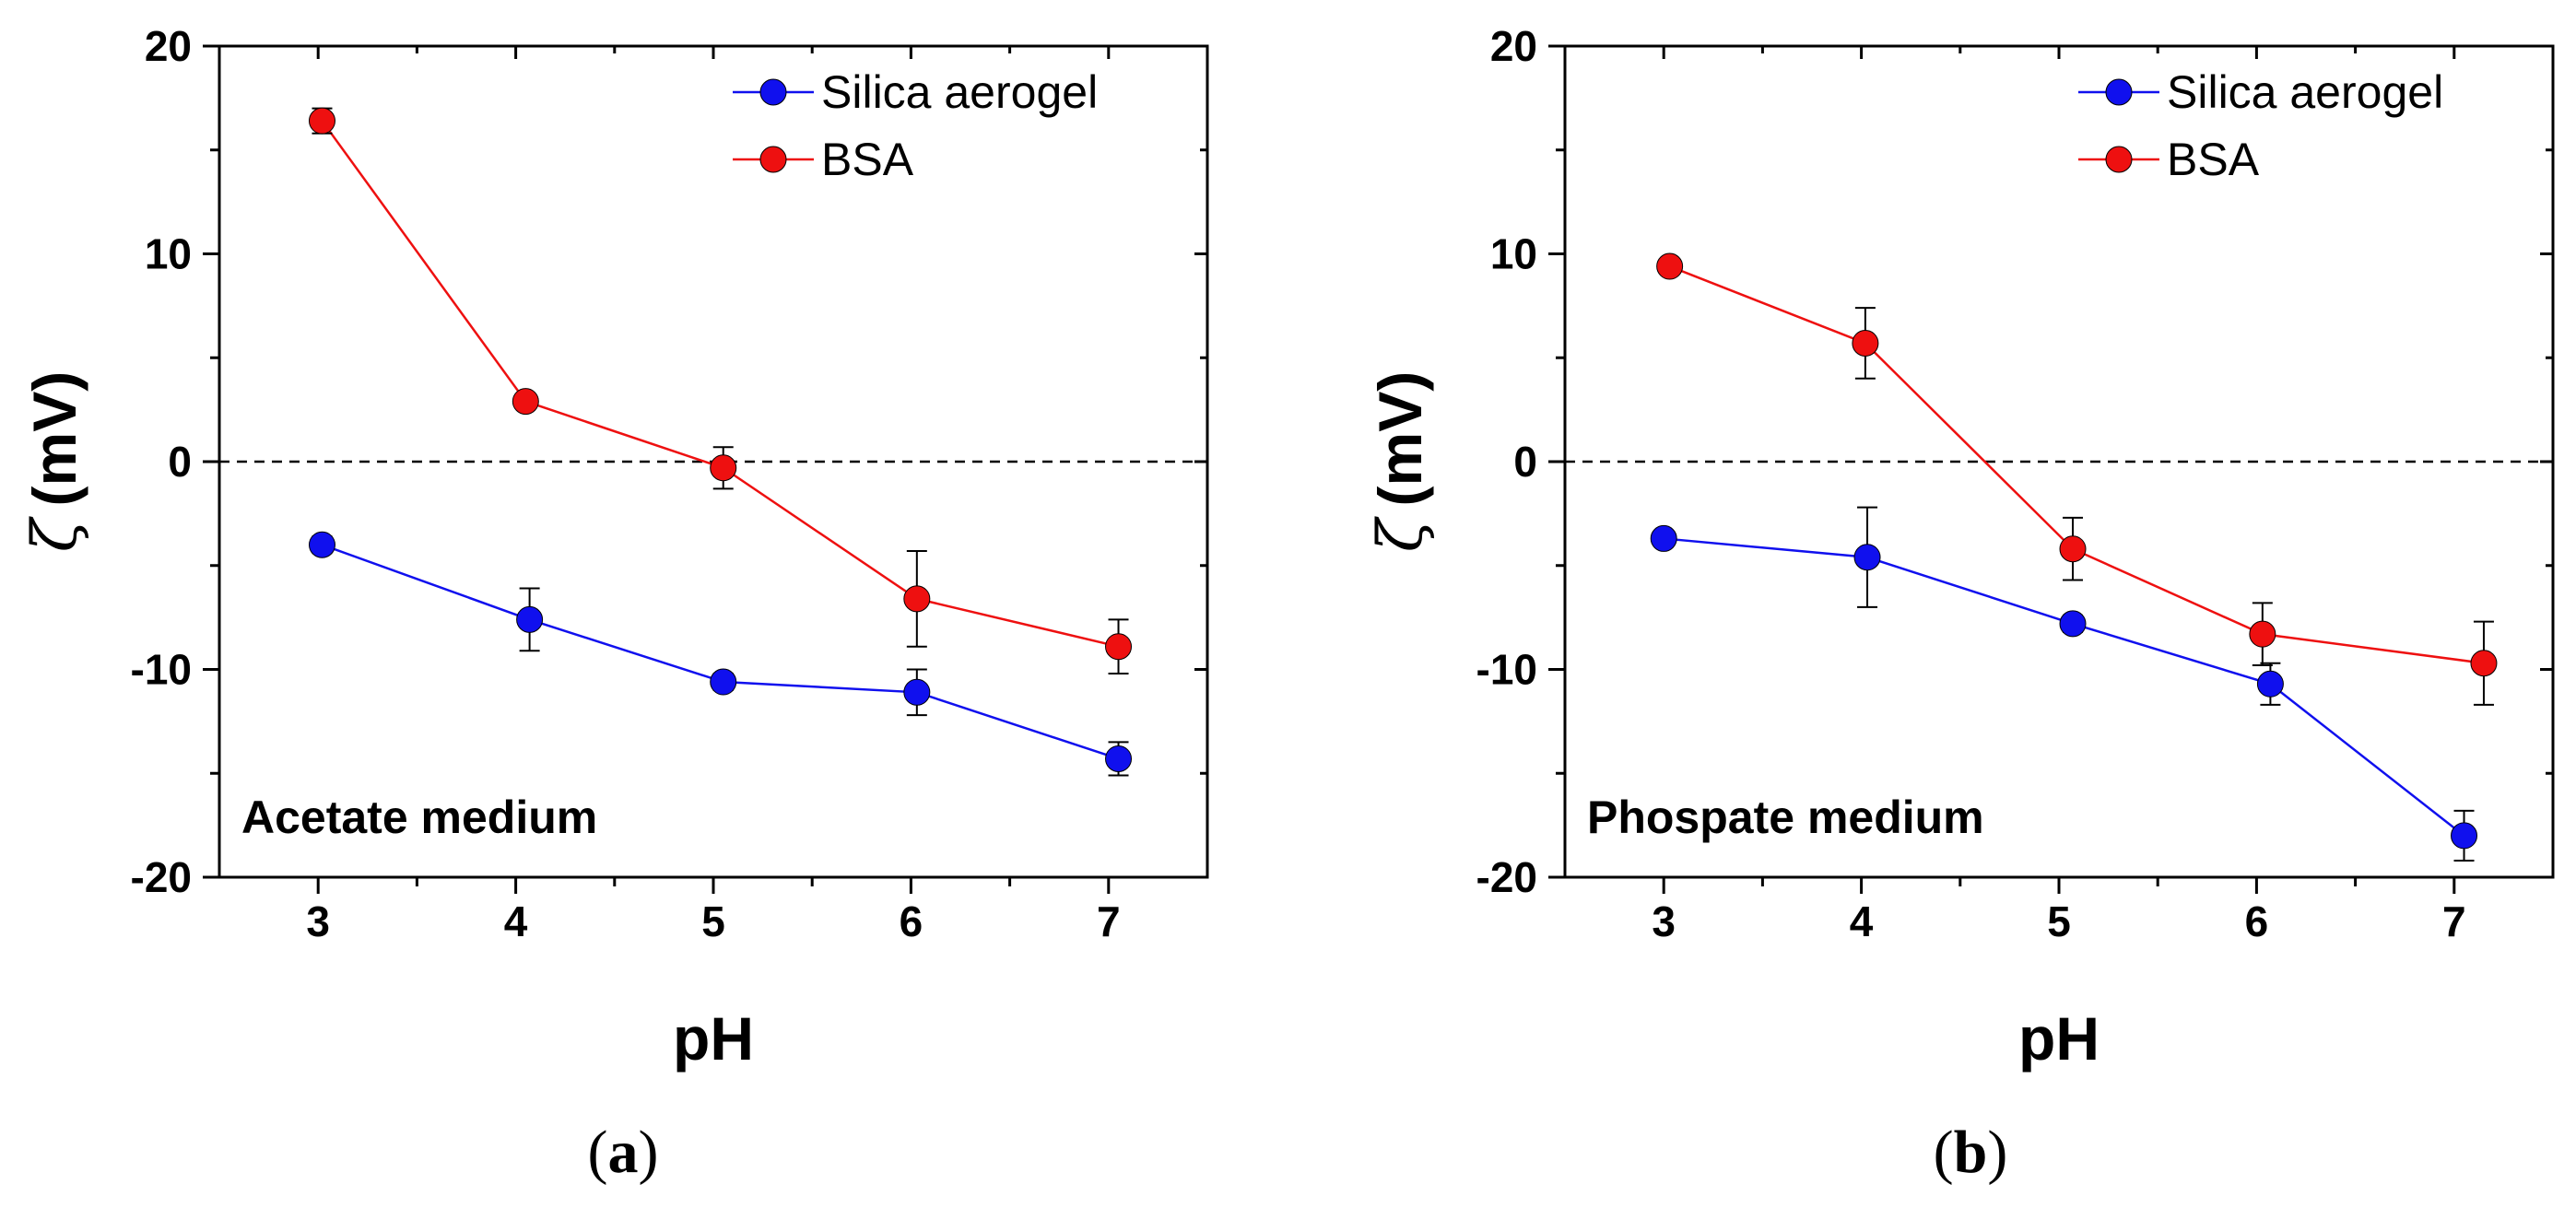 The image size is (2576, 1208). I want to click on panel-caption: (a), so click(623, 1152).